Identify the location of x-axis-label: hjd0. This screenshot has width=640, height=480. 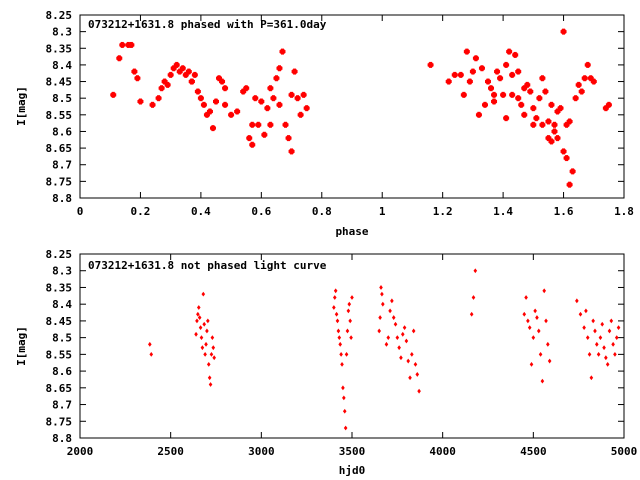
(352, 470).